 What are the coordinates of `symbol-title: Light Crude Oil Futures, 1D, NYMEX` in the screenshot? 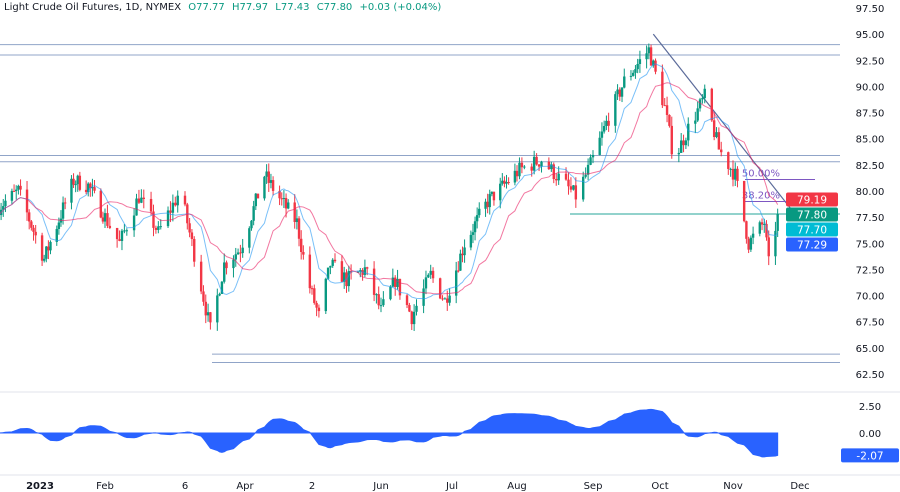 It's located at (93, 7).